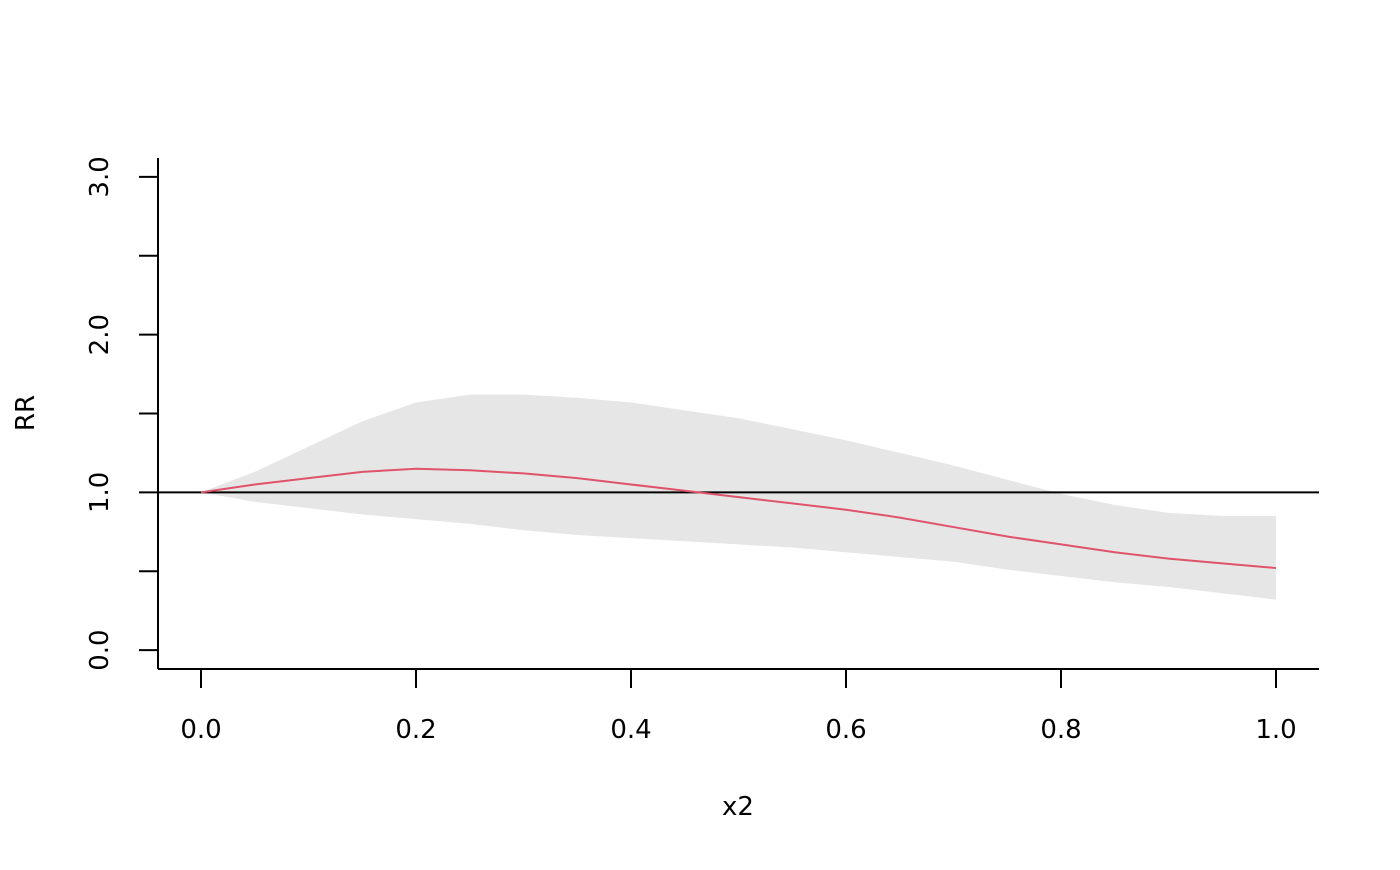 This screenshot has height=870, width=1400. I want to click on y-tick-label: 1.0, so click(100, 492).